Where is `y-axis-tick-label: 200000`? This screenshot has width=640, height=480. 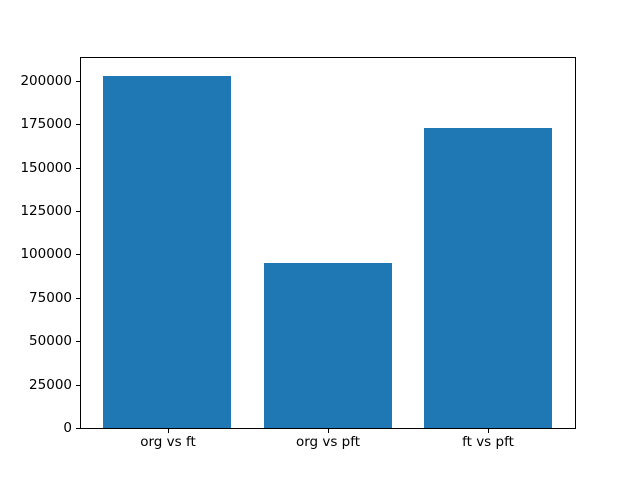 y-axis-tick-label: 200000 is located at coordinates (46, 81).